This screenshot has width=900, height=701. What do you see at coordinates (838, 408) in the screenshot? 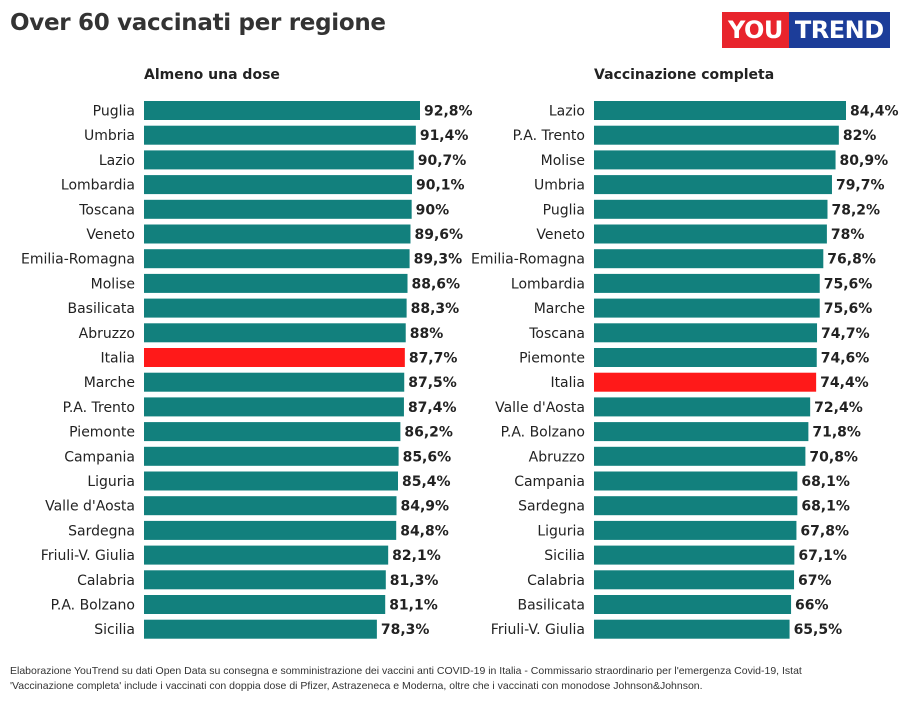
I see `value-label: 72,4%` at bounding box center [838, 408].